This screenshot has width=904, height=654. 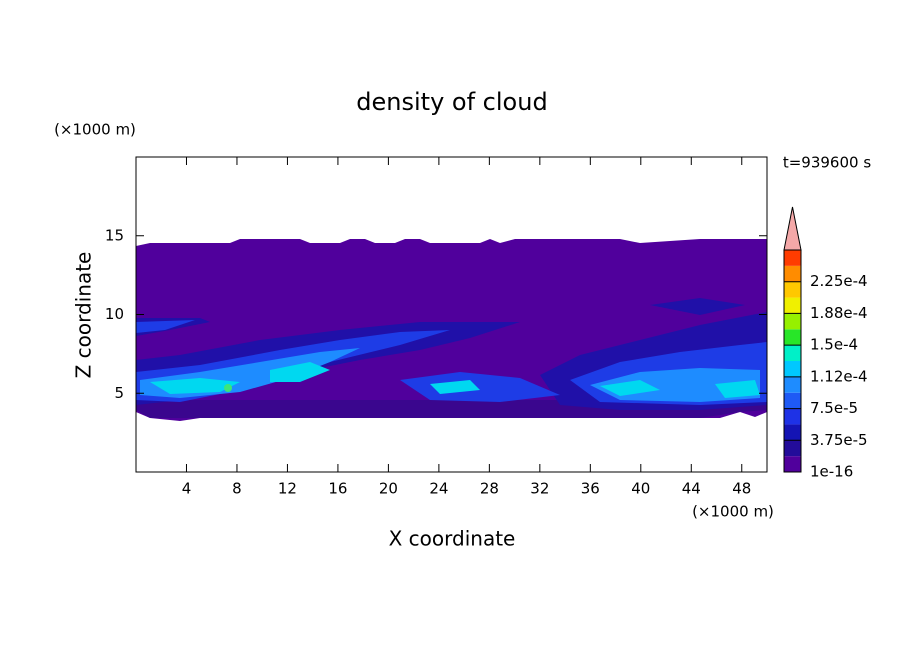 I want to click on x-tick-label: 32, so click(x=539, y=489).